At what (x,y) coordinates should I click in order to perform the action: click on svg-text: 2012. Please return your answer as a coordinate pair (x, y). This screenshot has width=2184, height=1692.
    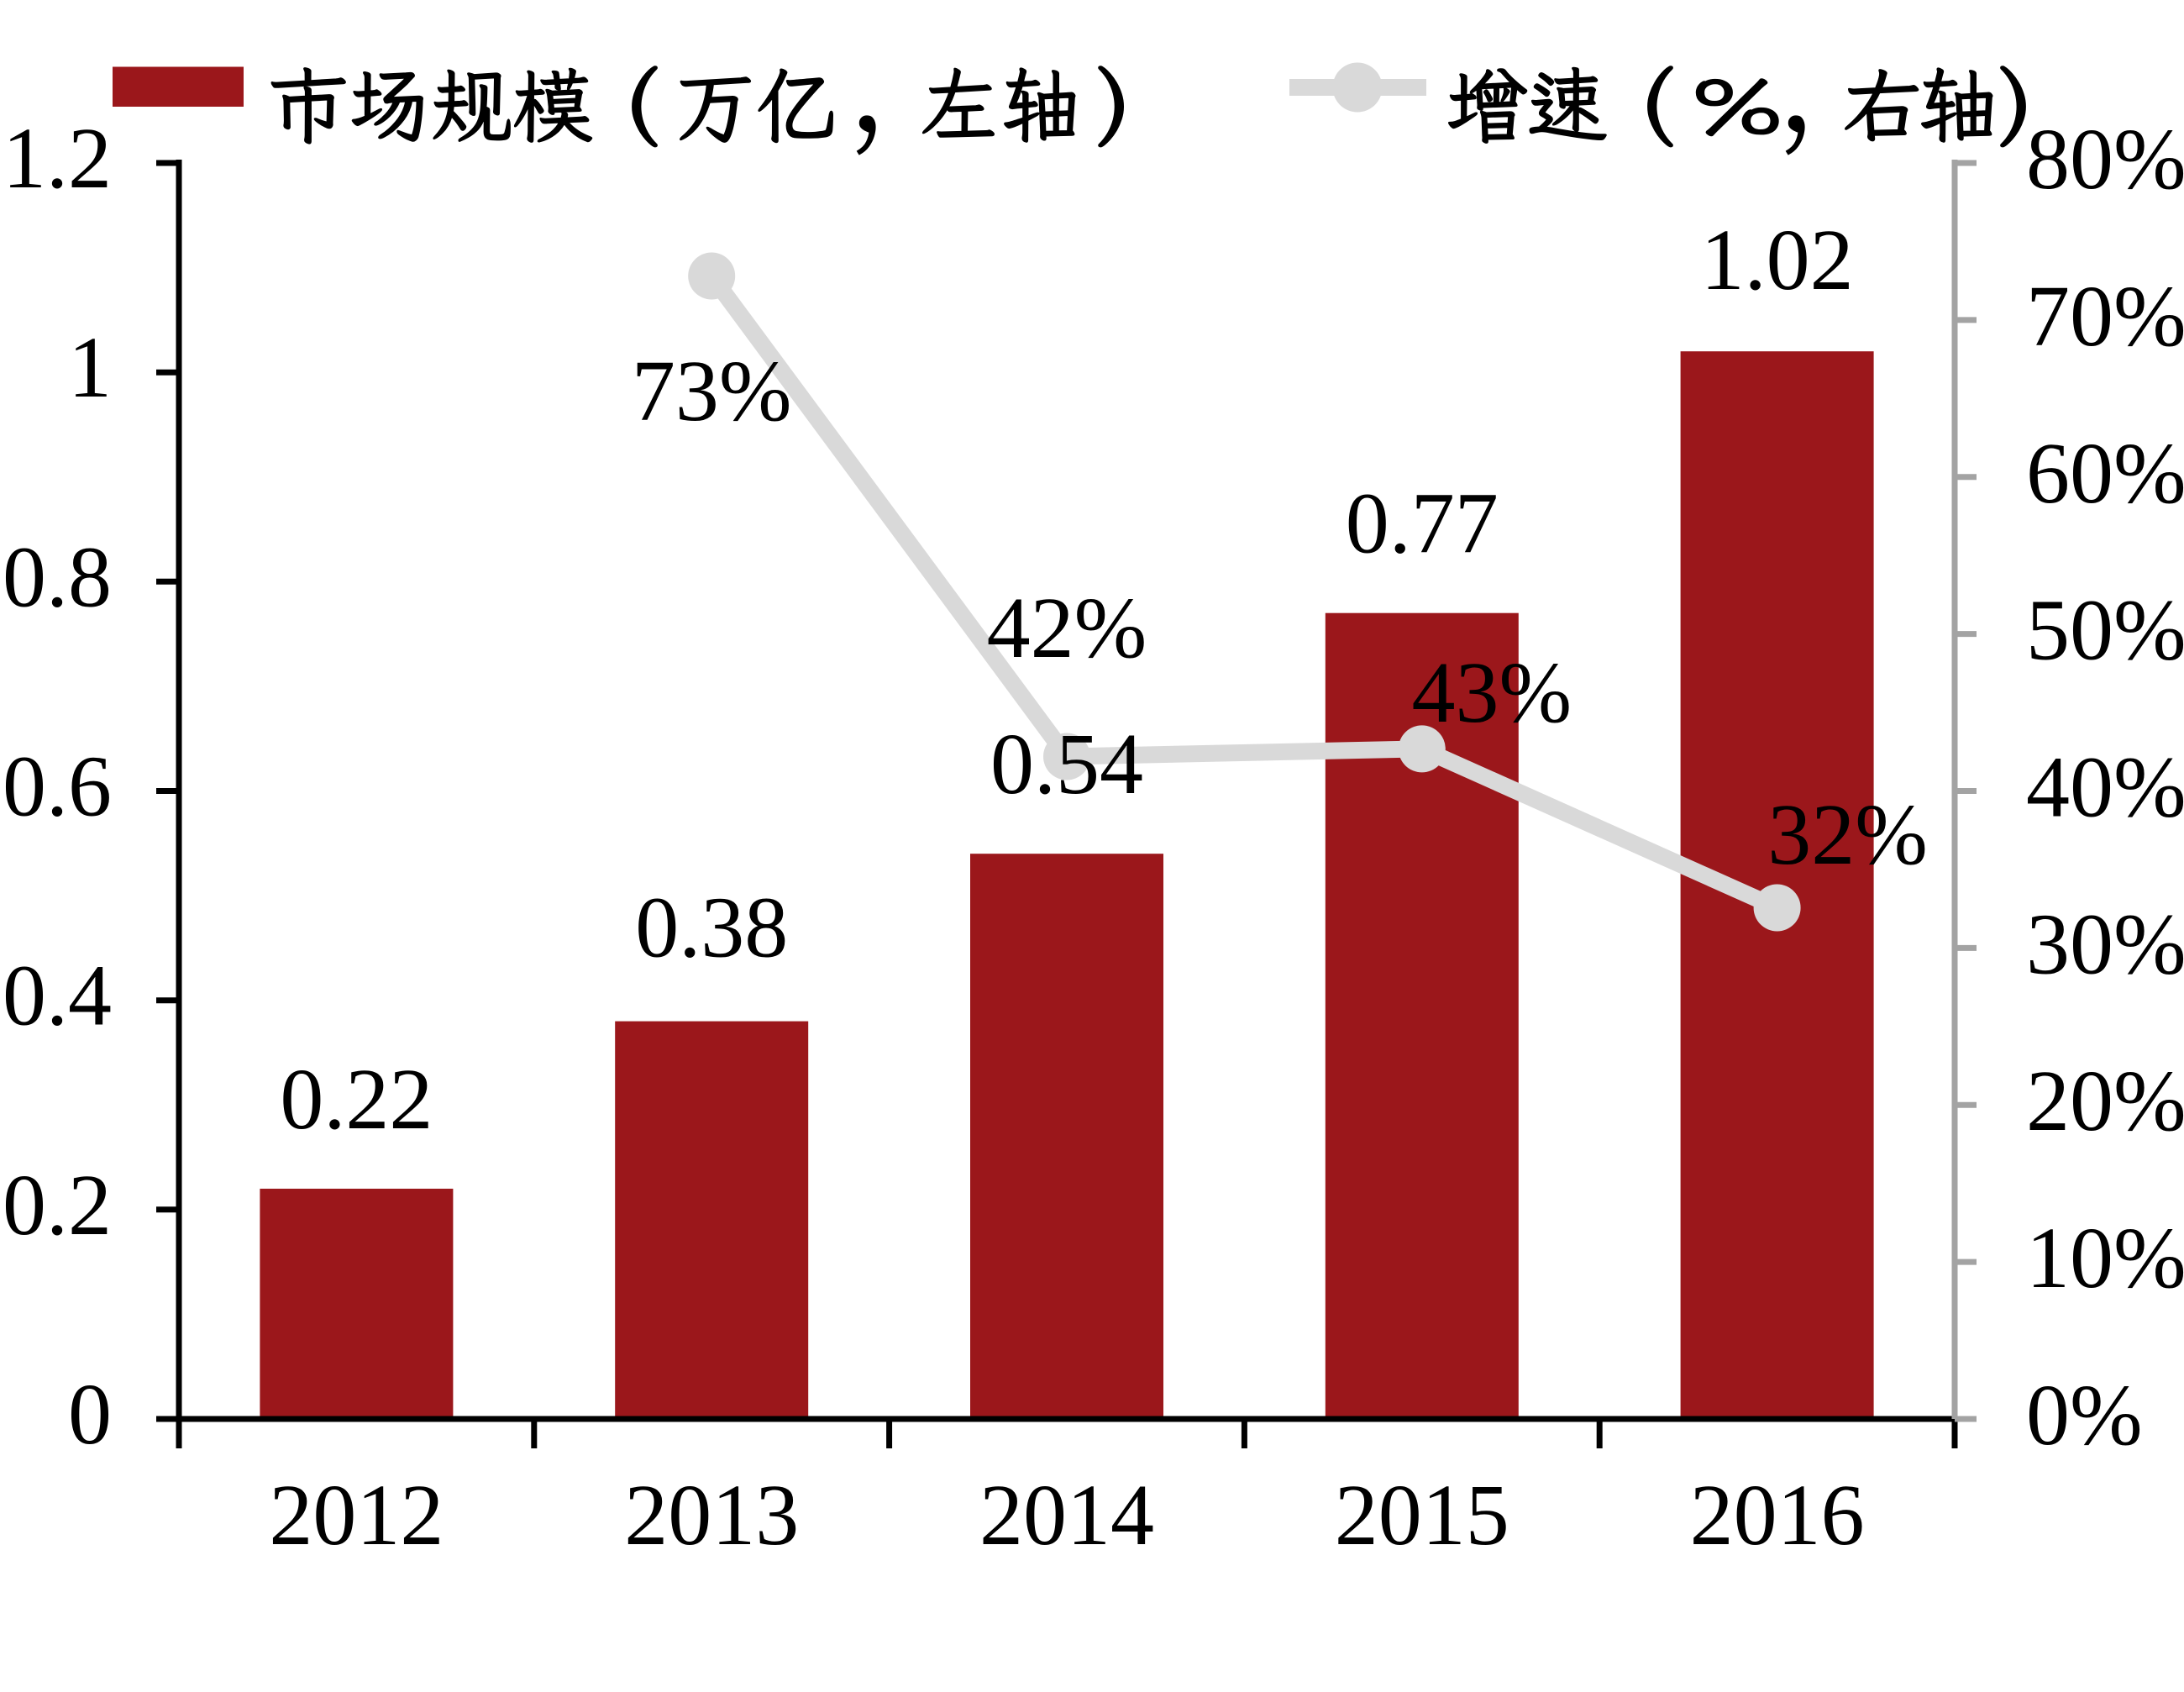
    Looking at the image, I should click on (356, 1515).